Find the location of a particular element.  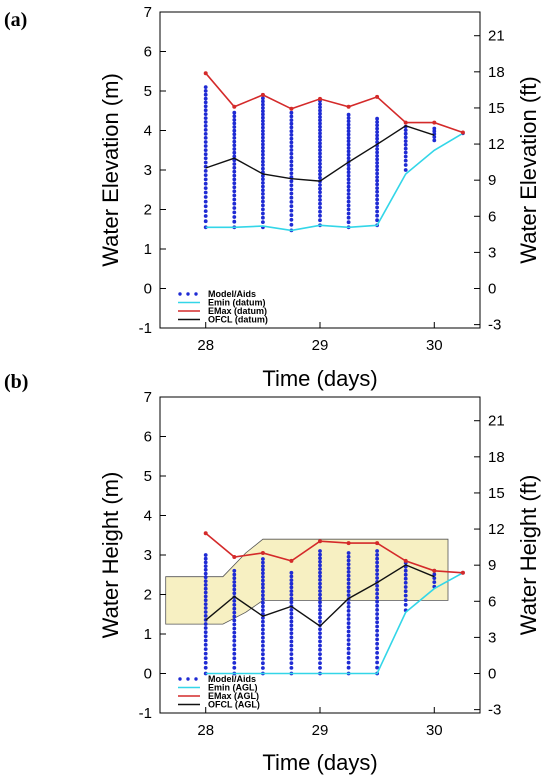

legend-swatch-b is located at coordinates (188, 679).